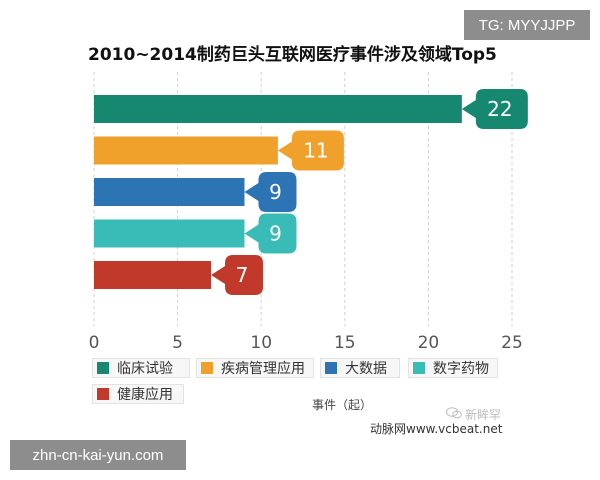 This screenshot has height=480, width=600. What do you see at coordinates (242, 275) in the screenshot?
I see `data-label: 7` at bounding box center [242, 275].